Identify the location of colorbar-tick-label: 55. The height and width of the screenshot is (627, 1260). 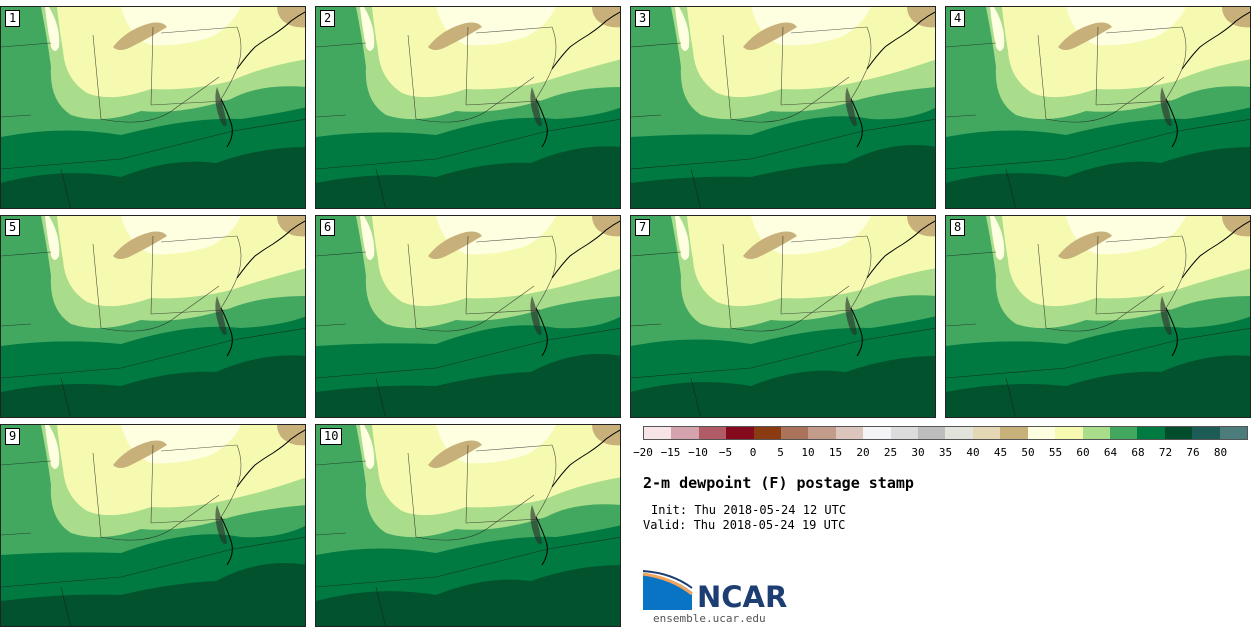
(1055, 452).